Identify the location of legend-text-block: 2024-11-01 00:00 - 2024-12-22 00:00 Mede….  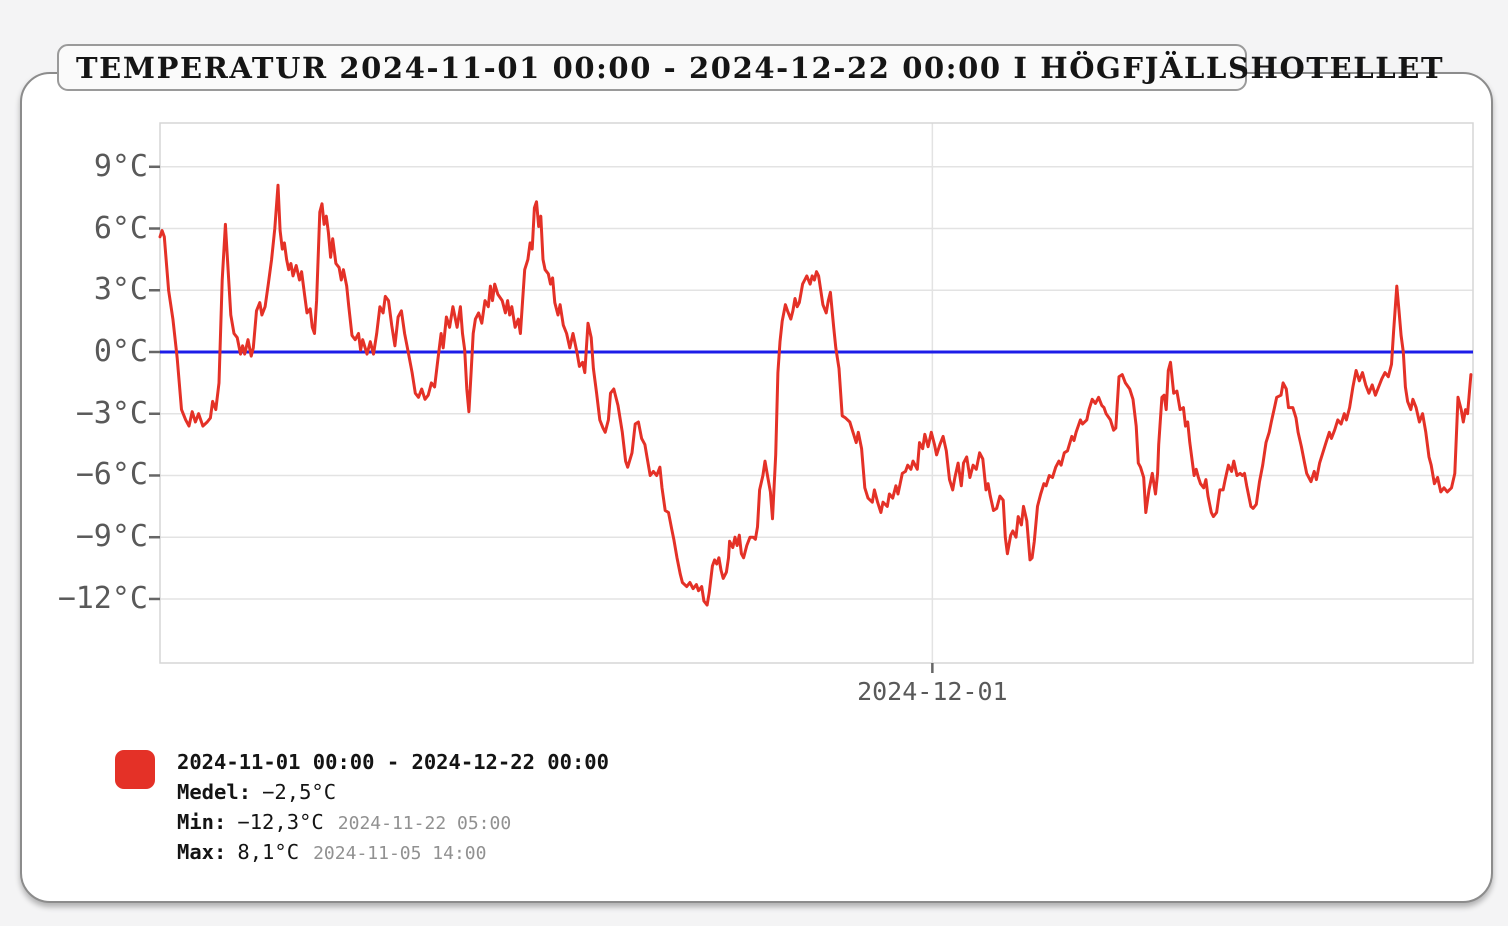
(393, 807).